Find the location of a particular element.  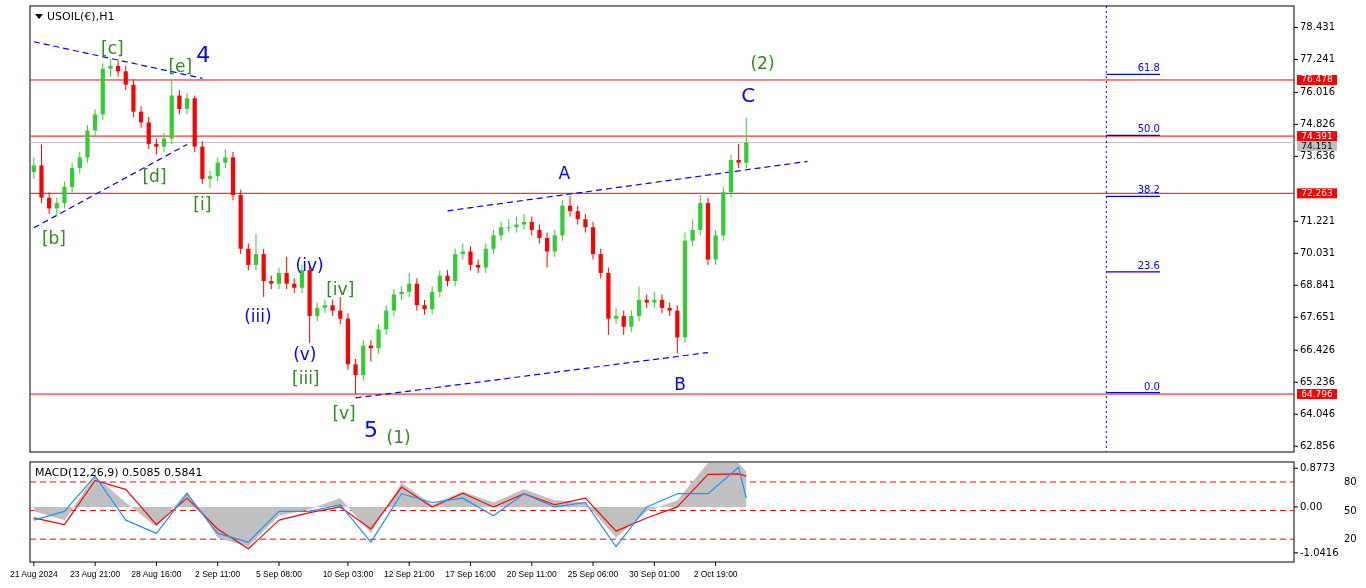

y-tick-label: 71.221 is located at coordinates (1317, 221).